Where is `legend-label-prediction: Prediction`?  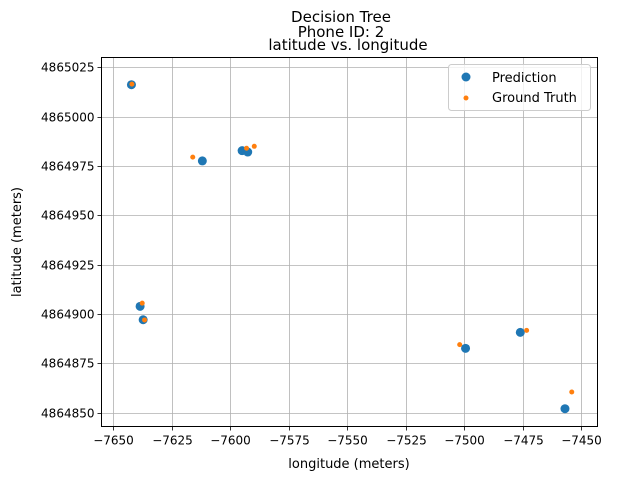
legend-label-prediction: Prediction is located at coordinates (524, 78).